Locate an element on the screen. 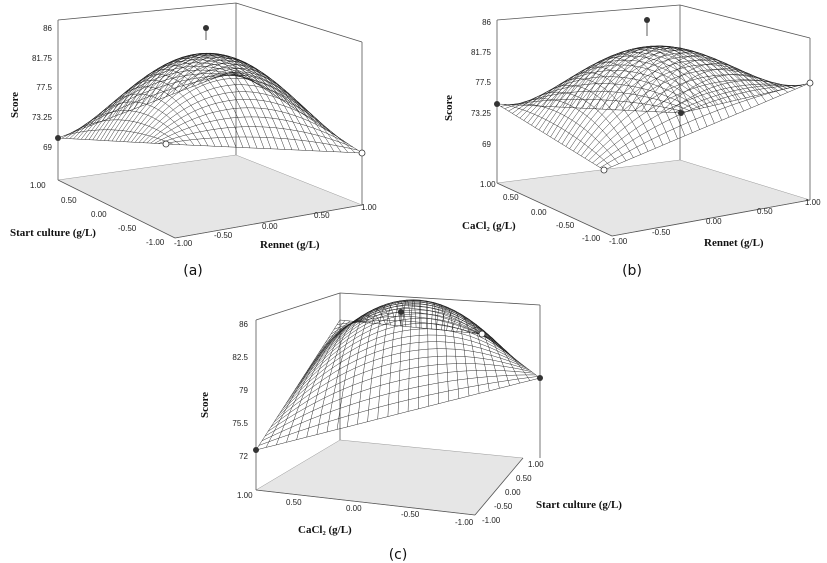 This screenshot has width=827, height=563. panel-b-axis-x is located at coordinates (711, 218).